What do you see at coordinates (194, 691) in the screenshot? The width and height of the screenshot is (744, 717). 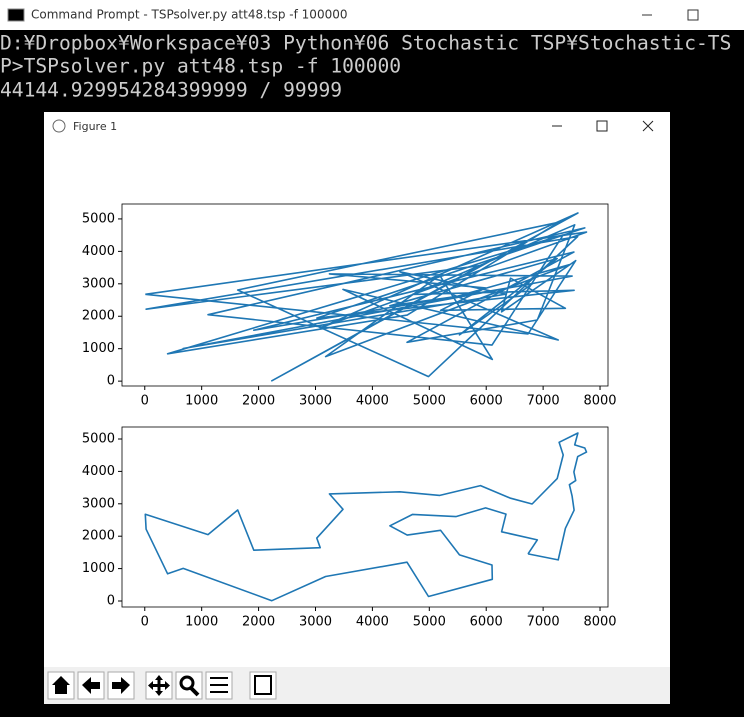 I see `zoom-handle` at bounding box center [194, 691].